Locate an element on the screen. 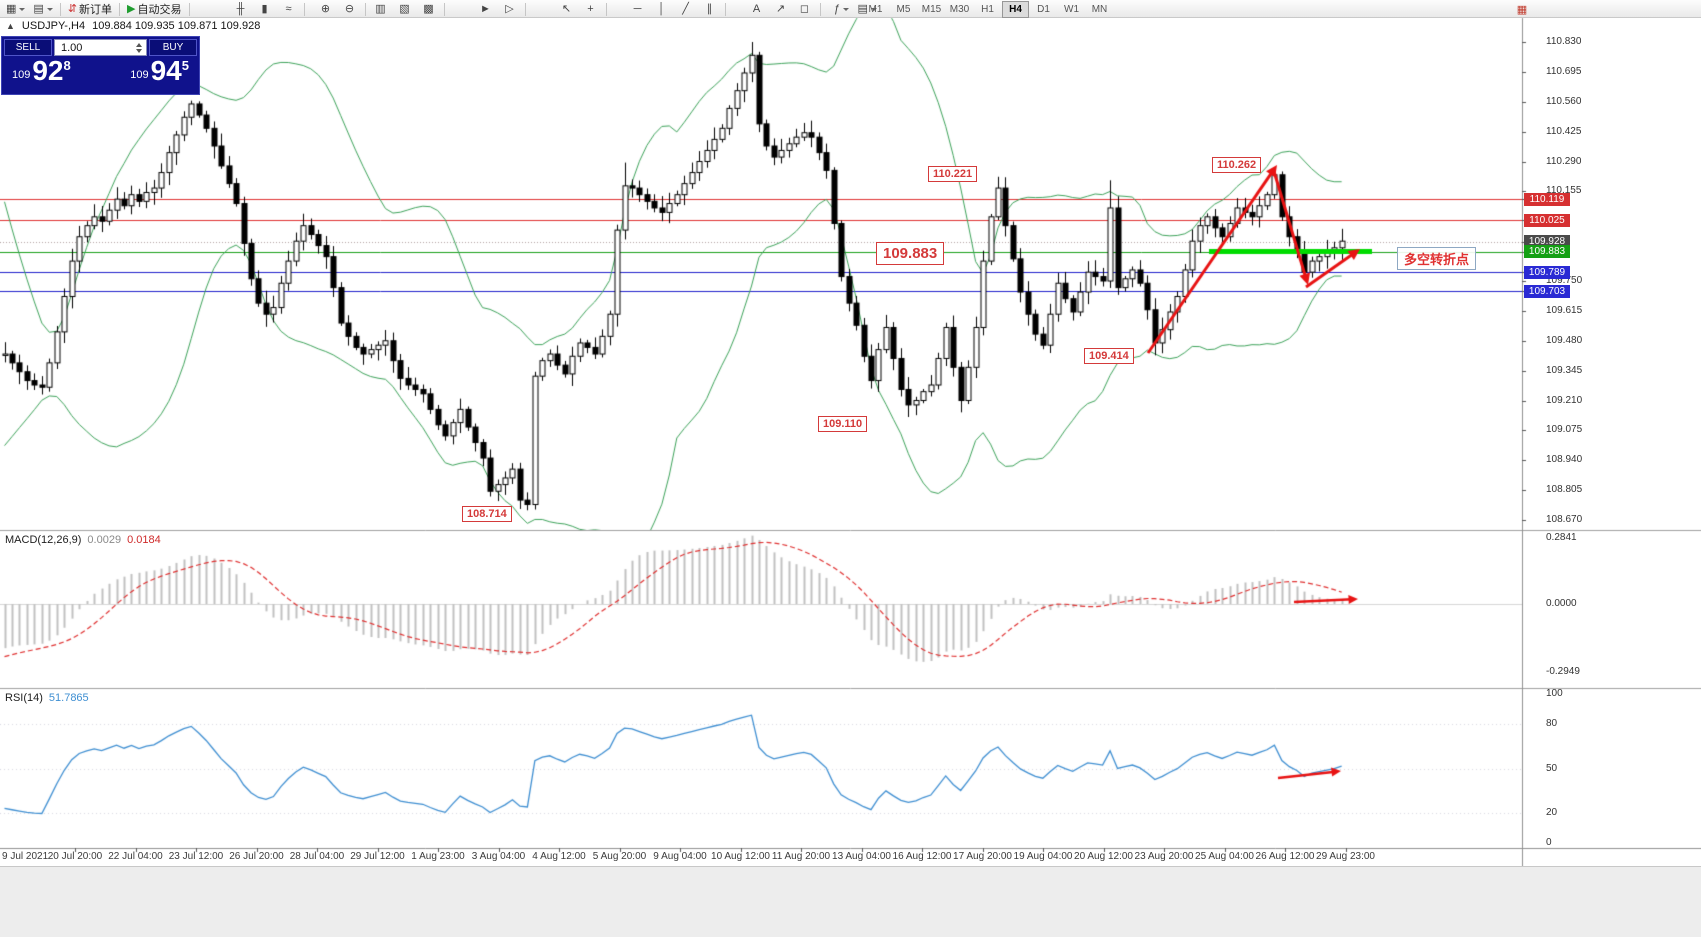  bar-chart-icon: ╫ is located at coordinates (240, 8).